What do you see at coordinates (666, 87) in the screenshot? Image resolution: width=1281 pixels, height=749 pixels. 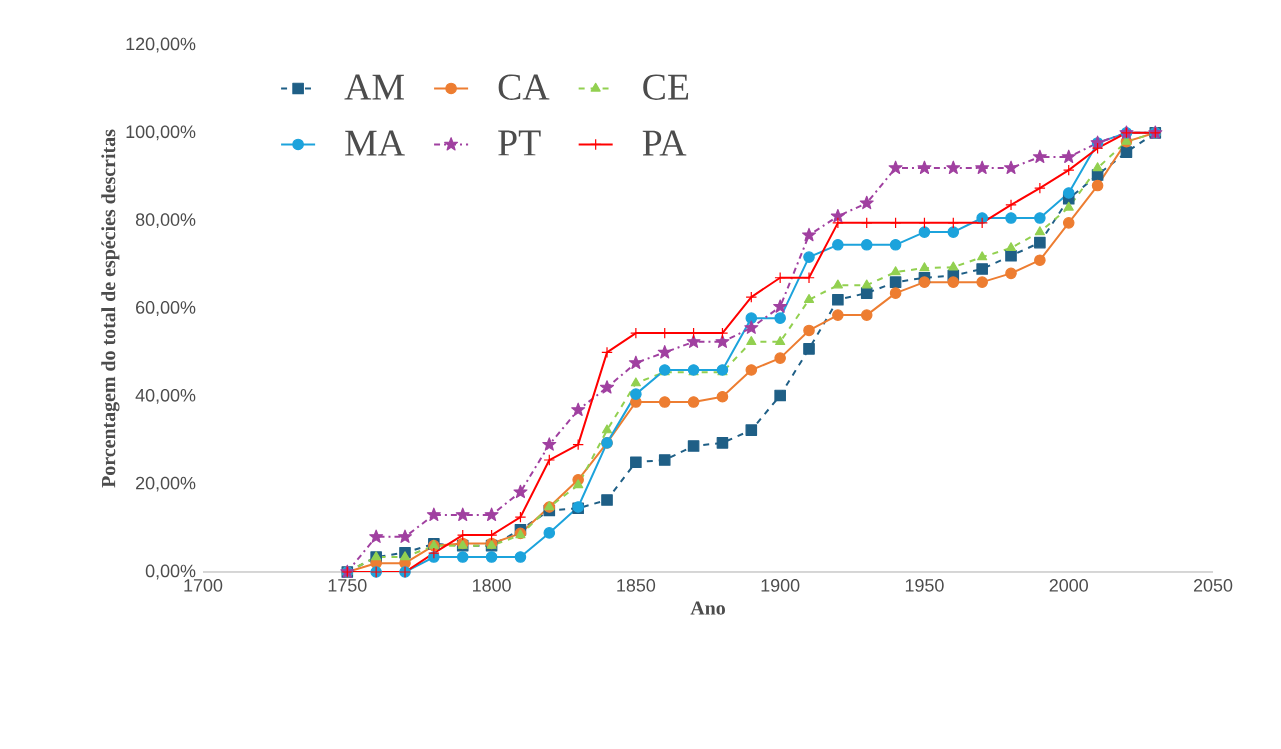 I see `legend-label: CE` at bounding box center [666, 87].